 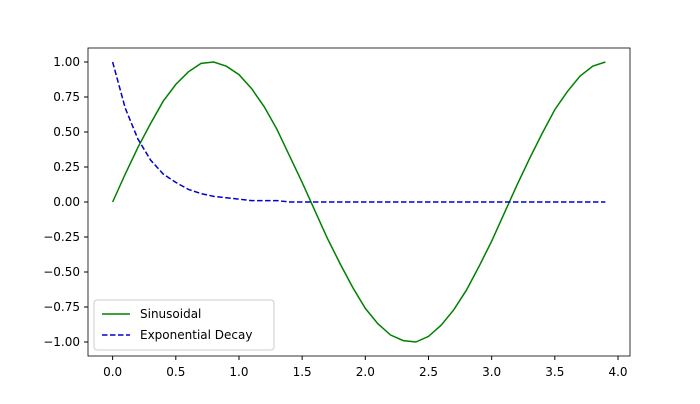 I want to click on x-tick-label: 3.0, so click(x=491, y=372).